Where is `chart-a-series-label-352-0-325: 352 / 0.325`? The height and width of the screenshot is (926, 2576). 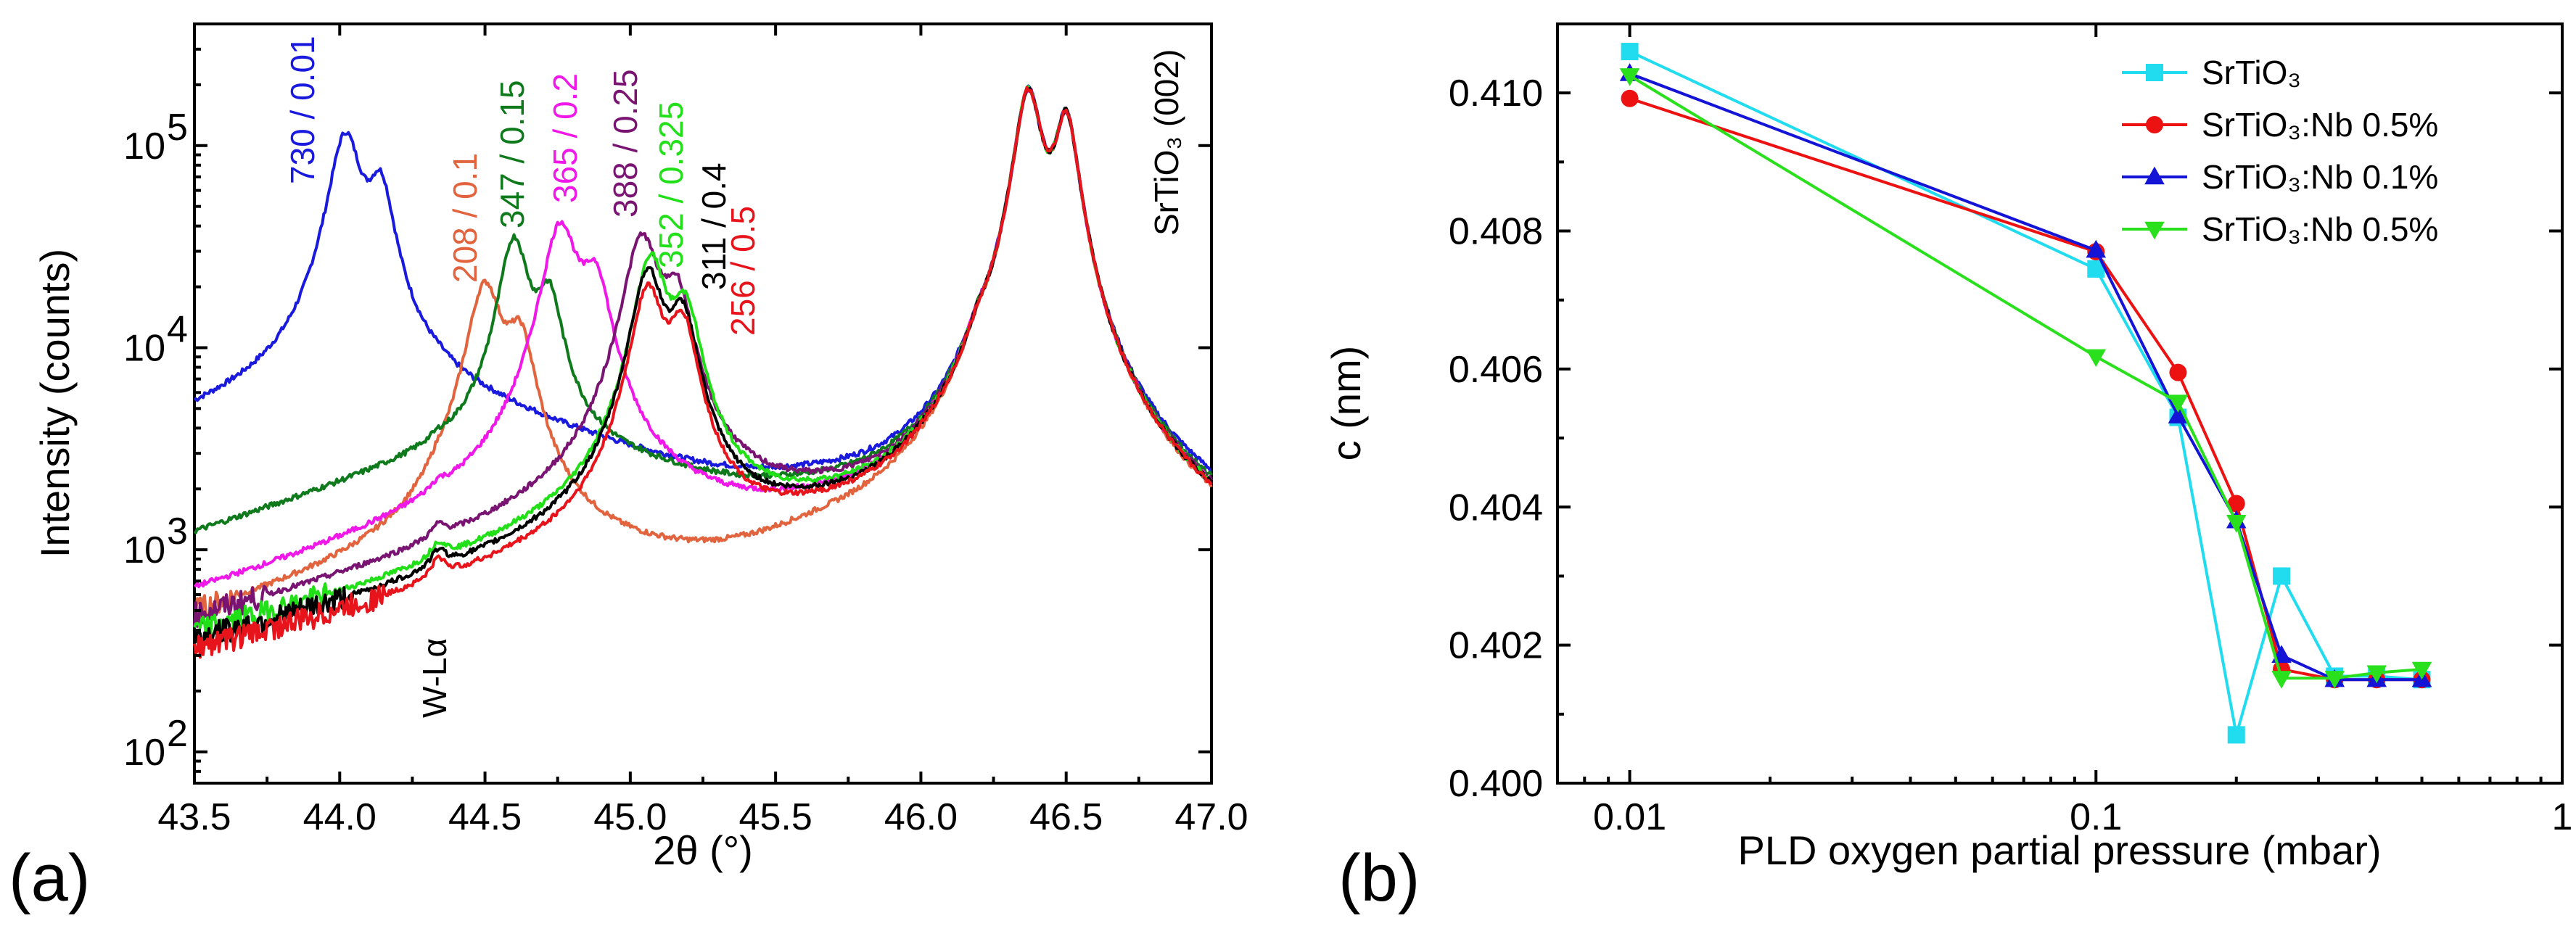
chart-a-series-label-352-0-325: 352 / 0.325 is located at coordinates (671, 185).